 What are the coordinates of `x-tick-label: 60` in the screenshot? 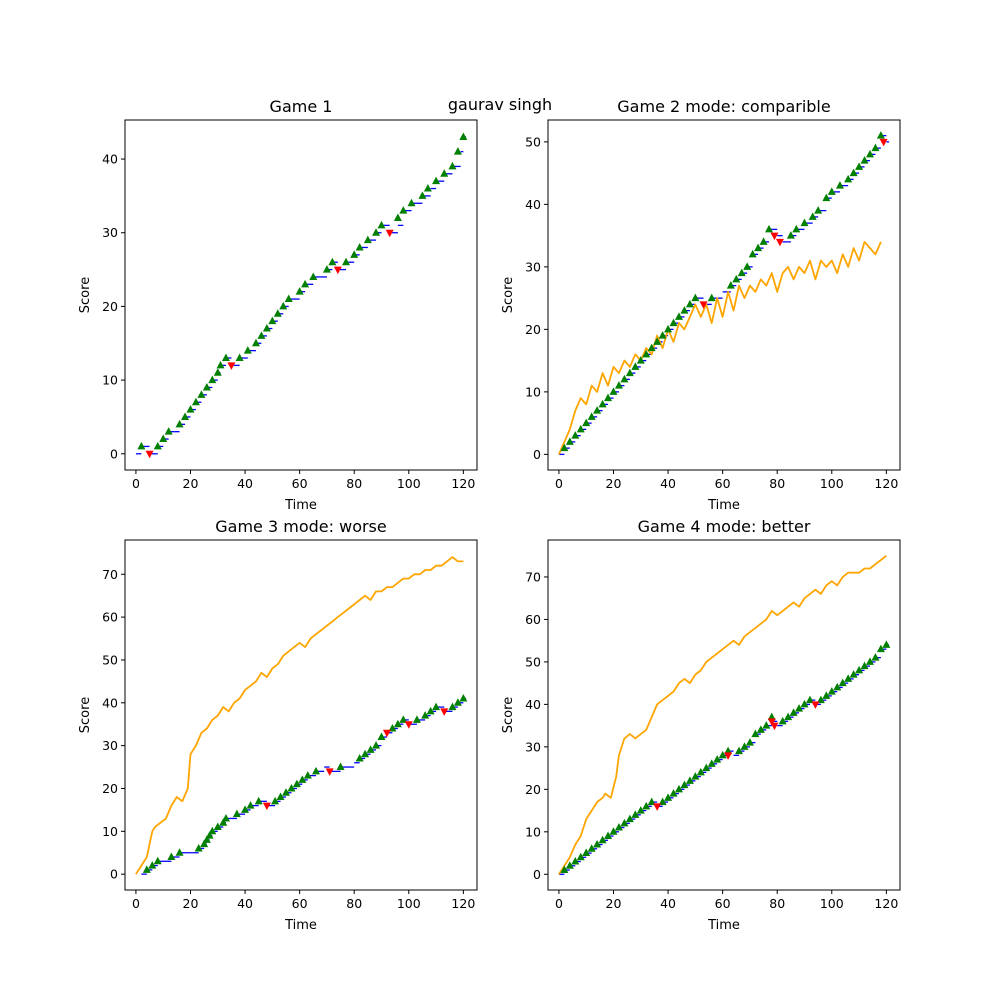 It's located at (300, 483).